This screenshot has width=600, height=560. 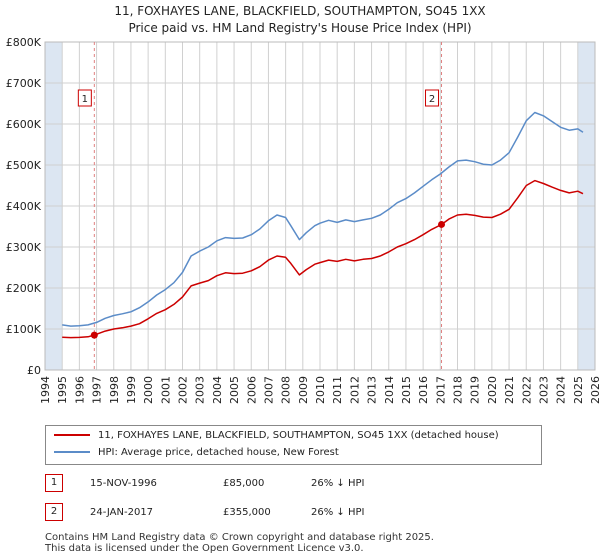 What do you see at coordinates (234, 390) in the screenshot?
I see `x-tick-label: 2005` at bounding box center [234, 390].